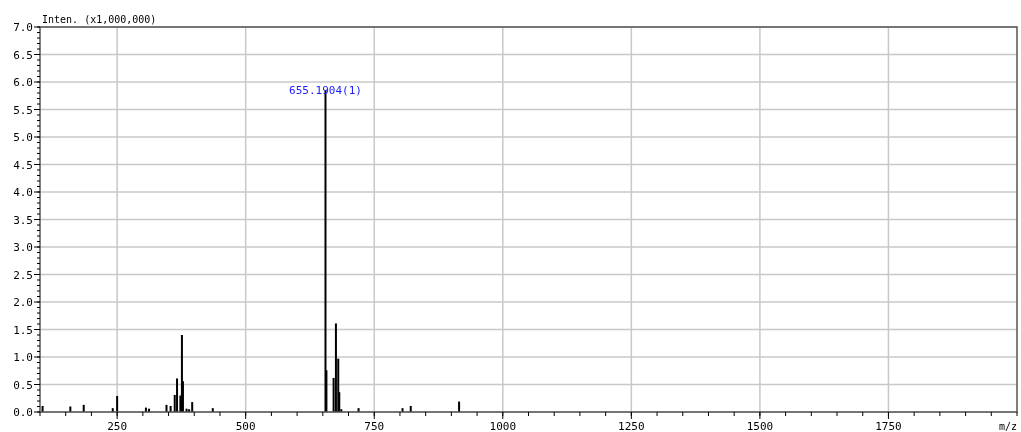 Image resolution: width=1021 pixels, height=432 pixels. I want to click on x-tick-label: 250, so click(117, 426).